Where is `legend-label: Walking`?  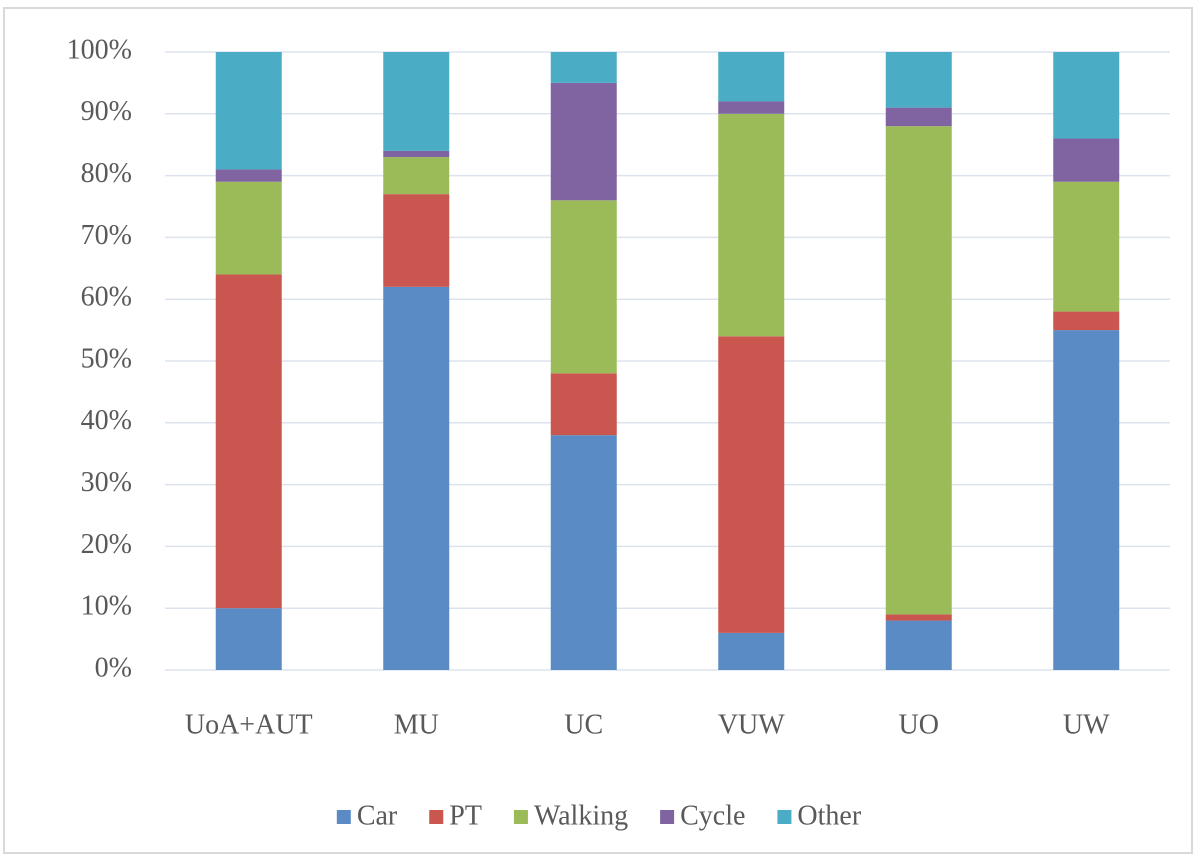
legend-label: Walking is located at coordinates (581, 815).